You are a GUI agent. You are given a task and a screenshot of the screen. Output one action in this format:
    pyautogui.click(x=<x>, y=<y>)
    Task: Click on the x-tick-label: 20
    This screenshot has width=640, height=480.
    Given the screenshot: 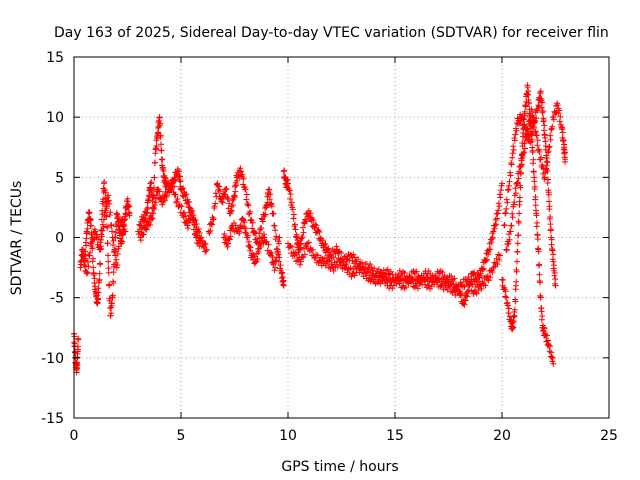 What is the action you would take?
    pyautogui.click(x=502, y=436)
    